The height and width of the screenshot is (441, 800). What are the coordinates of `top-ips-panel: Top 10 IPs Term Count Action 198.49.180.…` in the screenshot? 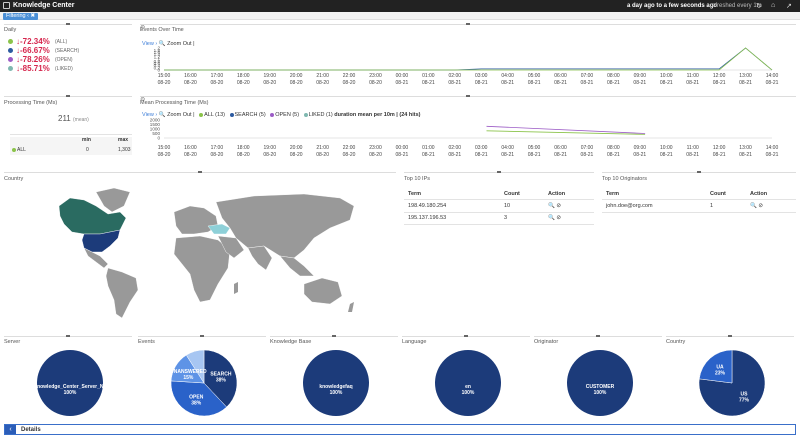 It's located at (499, 201).